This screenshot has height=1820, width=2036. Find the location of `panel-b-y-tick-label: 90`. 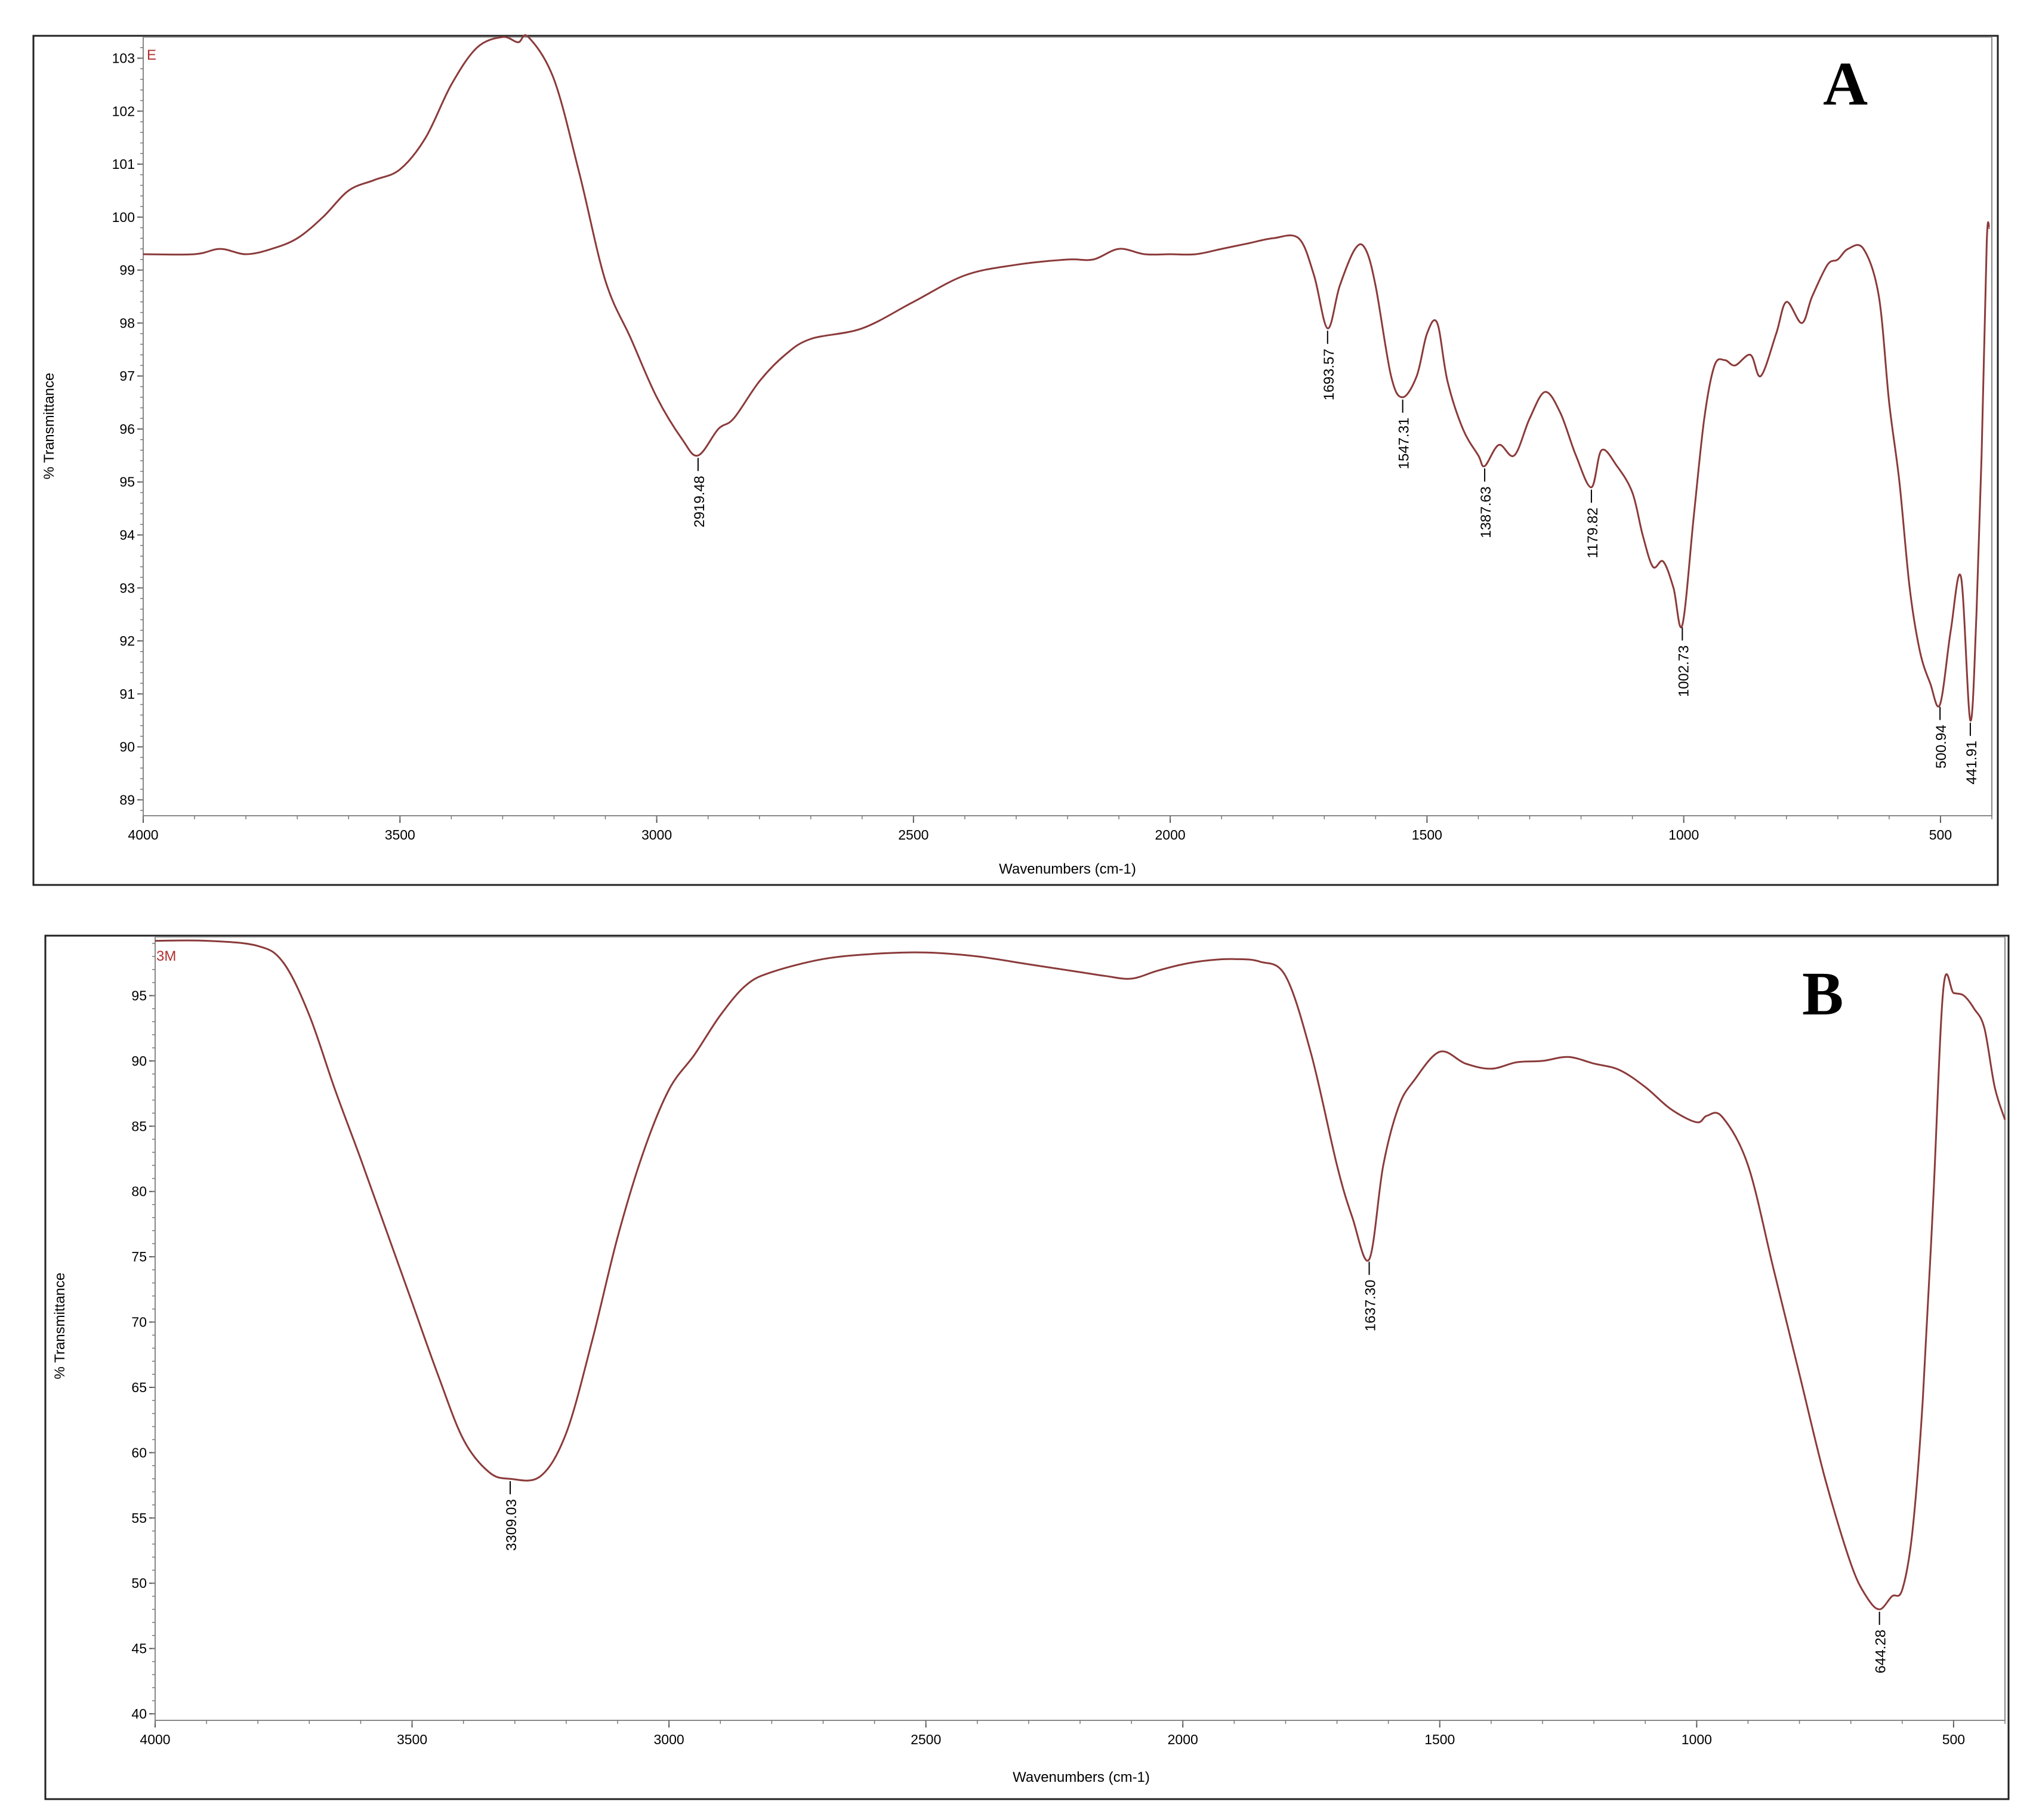

panel-b-y-tick-label: 90 is located at coordinates (139, 1061).